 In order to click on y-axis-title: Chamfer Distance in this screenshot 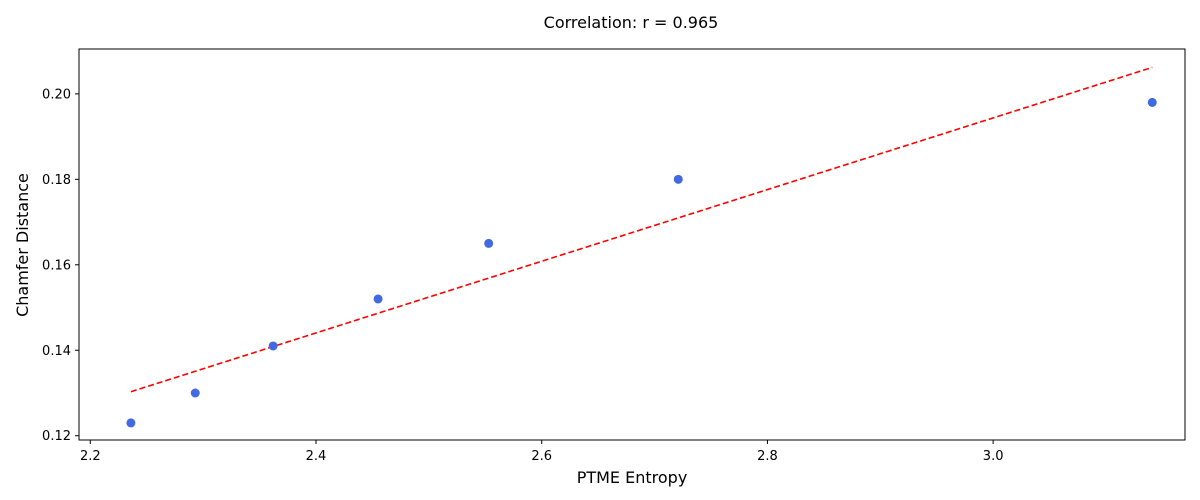, I will do `click(22, 245)`.